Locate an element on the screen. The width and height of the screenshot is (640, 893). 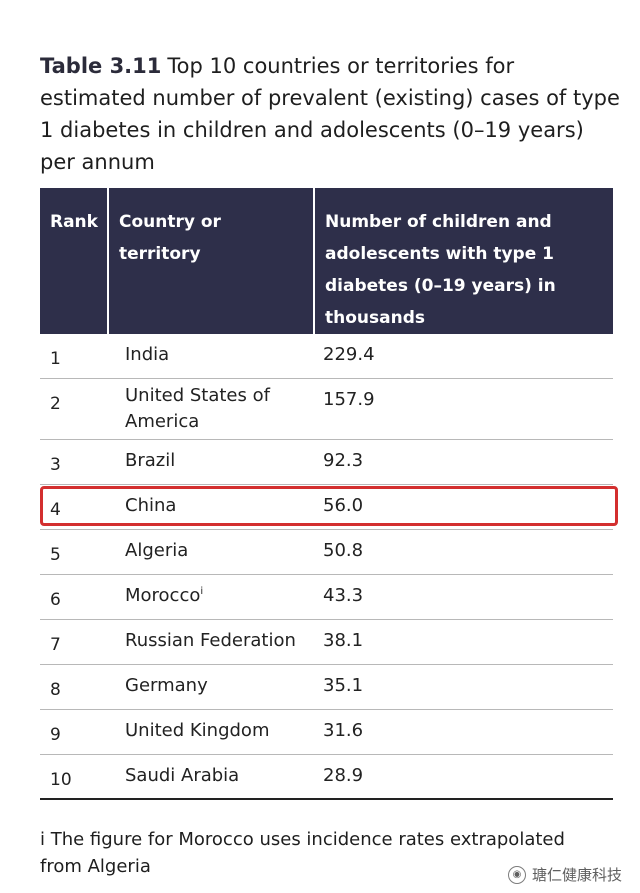
country-cell: India is located at coordinates (147, 354).